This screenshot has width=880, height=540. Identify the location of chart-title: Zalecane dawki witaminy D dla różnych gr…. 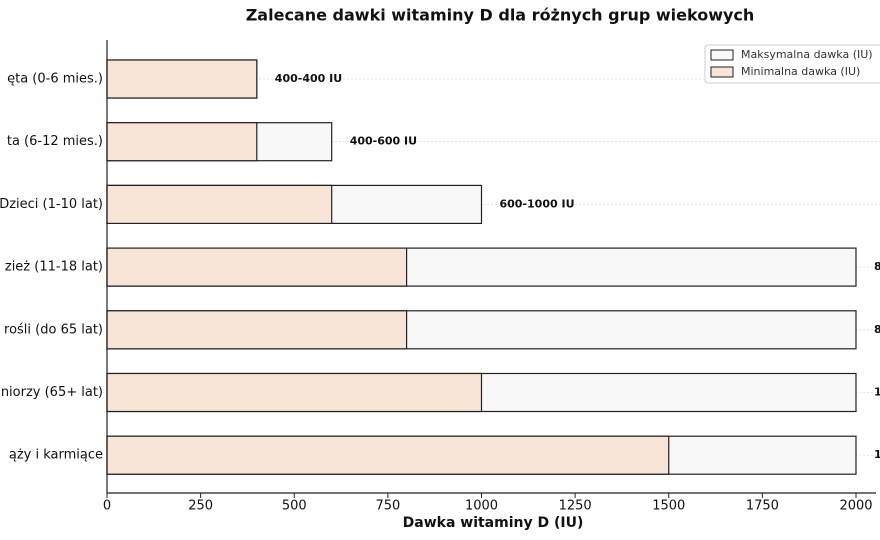
(500, 15).